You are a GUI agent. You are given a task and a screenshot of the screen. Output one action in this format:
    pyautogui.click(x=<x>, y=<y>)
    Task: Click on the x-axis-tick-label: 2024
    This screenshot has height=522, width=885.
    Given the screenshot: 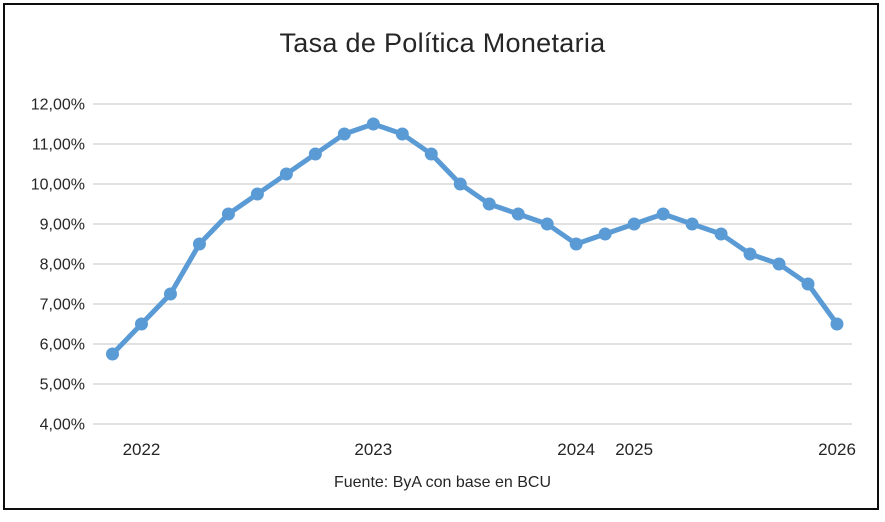 What is the action you would take?
    pyautogui.click(x=576, y=449)
    